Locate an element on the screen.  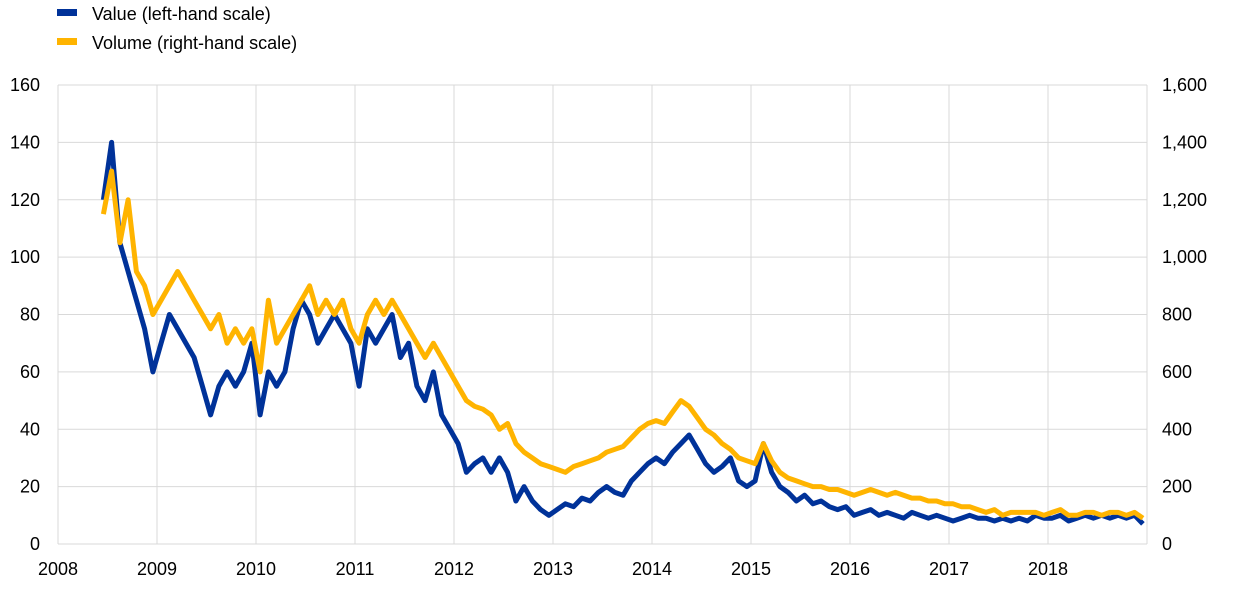
y-right-tick-label: 400 is located at coordinates (1177, 429).